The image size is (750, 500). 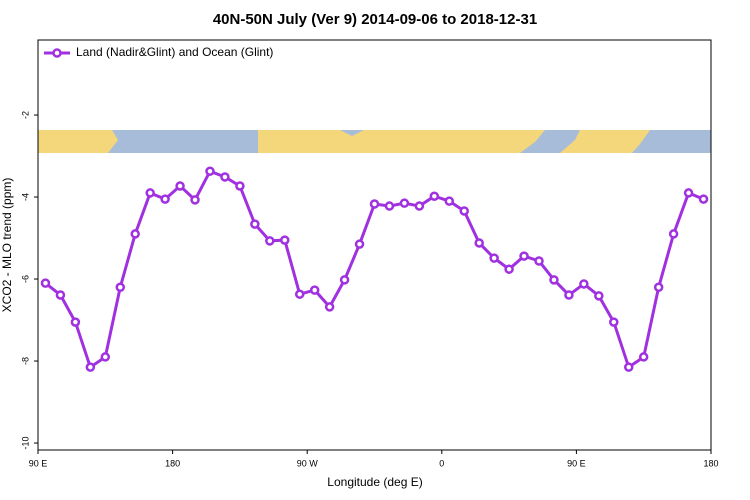 What do you see at coordinates (308, 463) in the screenshot?
I see `x-tick-label: 90 W` at bounding box center [308, 463].